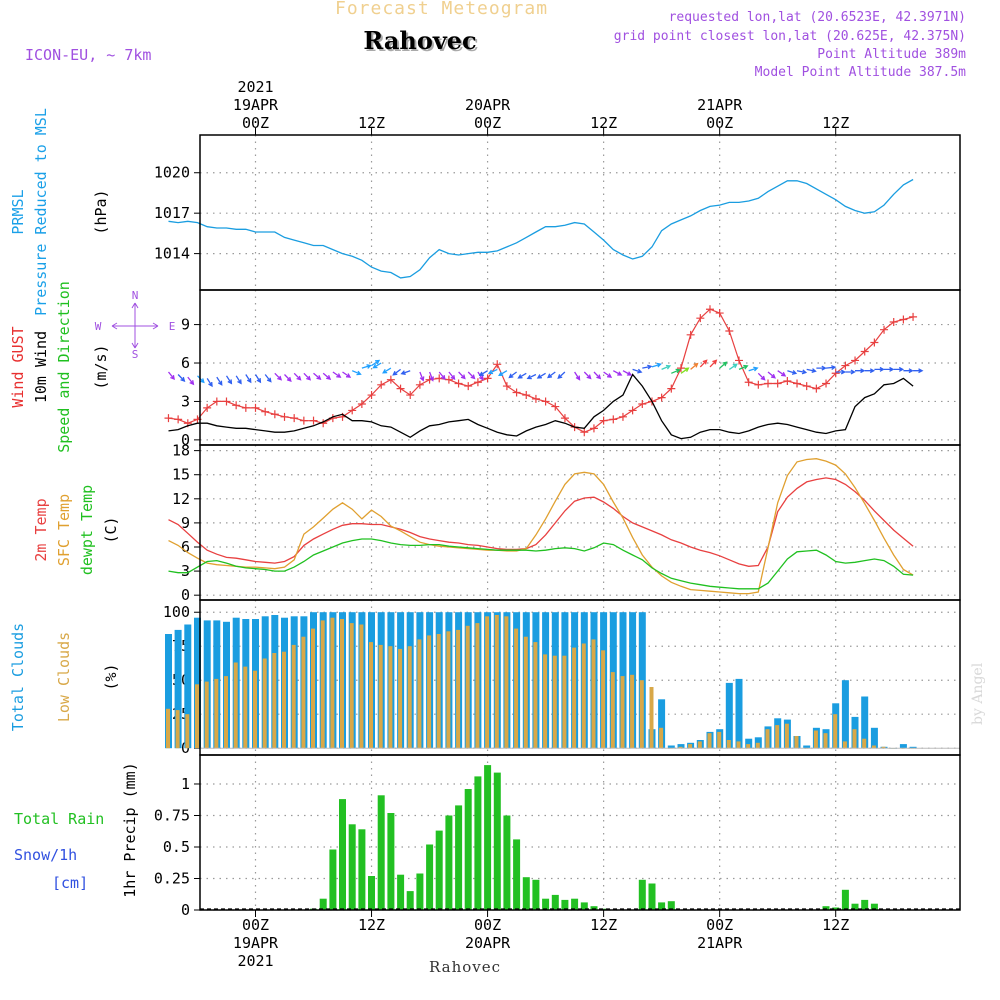 The width and height of the screenshot is (1000, 1000). I want to click on temp-sfc-line, so click(541, 526).